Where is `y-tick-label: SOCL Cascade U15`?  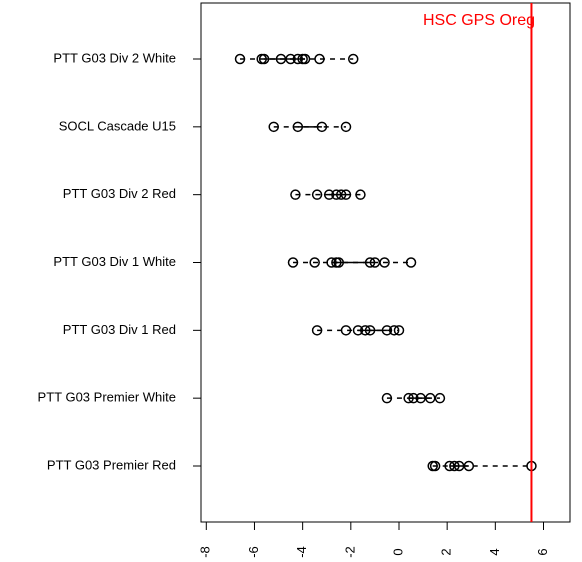
y-tick-label: SOCL Cascade U15 is located at coordinates (117, 125).